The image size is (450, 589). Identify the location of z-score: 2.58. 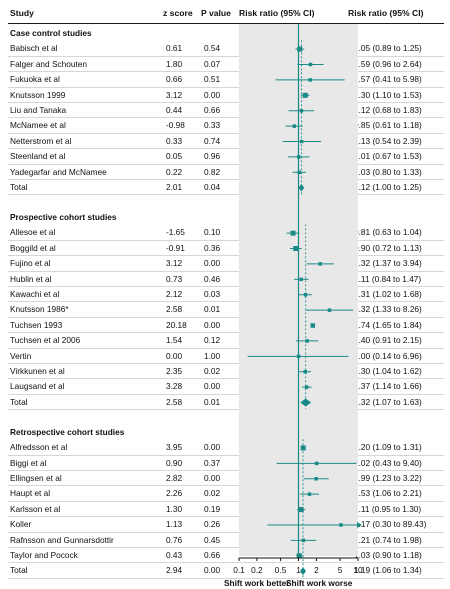
(174, 309).